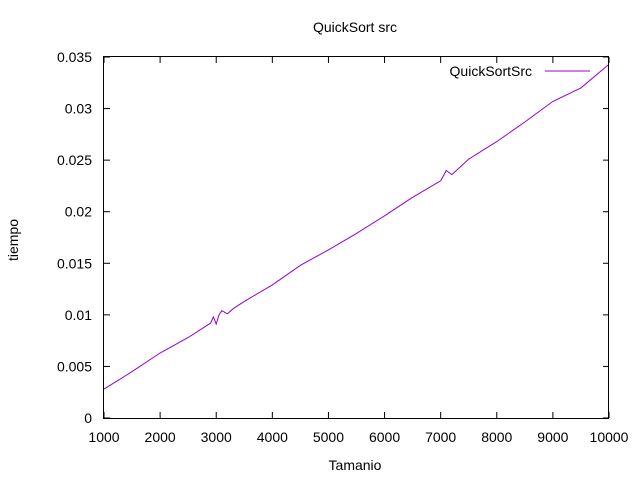 The height and width of the screenshot is (480, 640). Describe the element at coordinates (216, 437) in the screenshot. I see `x-tick-label: 3000` at that location.